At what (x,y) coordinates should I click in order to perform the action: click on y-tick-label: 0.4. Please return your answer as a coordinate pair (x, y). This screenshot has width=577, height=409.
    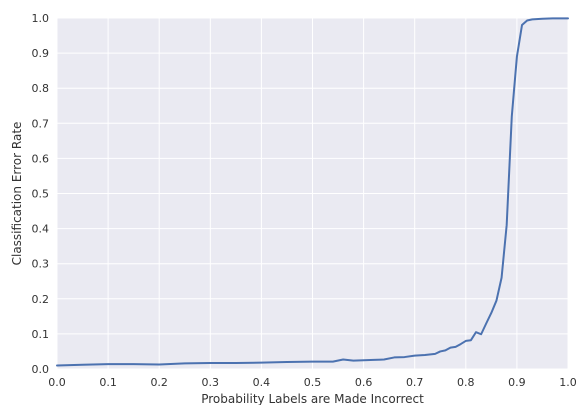
    Looking at the image, I should click on (41, 229).